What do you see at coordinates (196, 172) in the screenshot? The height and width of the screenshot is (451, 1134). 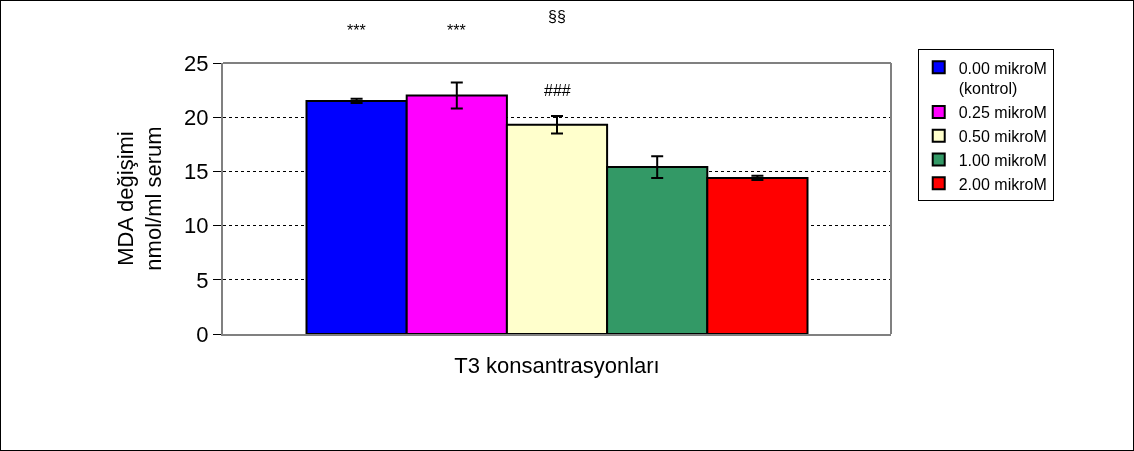 I see `y-tick-label: 15` at bounding box center [196, 172].